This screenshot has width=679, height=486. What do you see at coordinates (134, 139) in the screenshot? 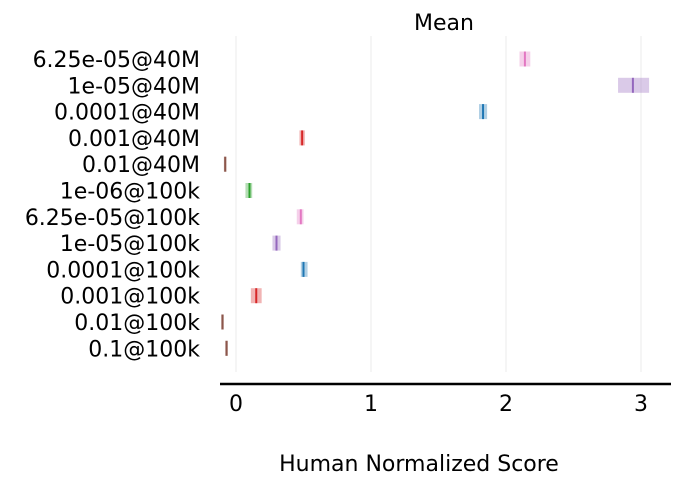
I see `y-tick-label-3: 0.001@40M` at bounding box center [134, 139].